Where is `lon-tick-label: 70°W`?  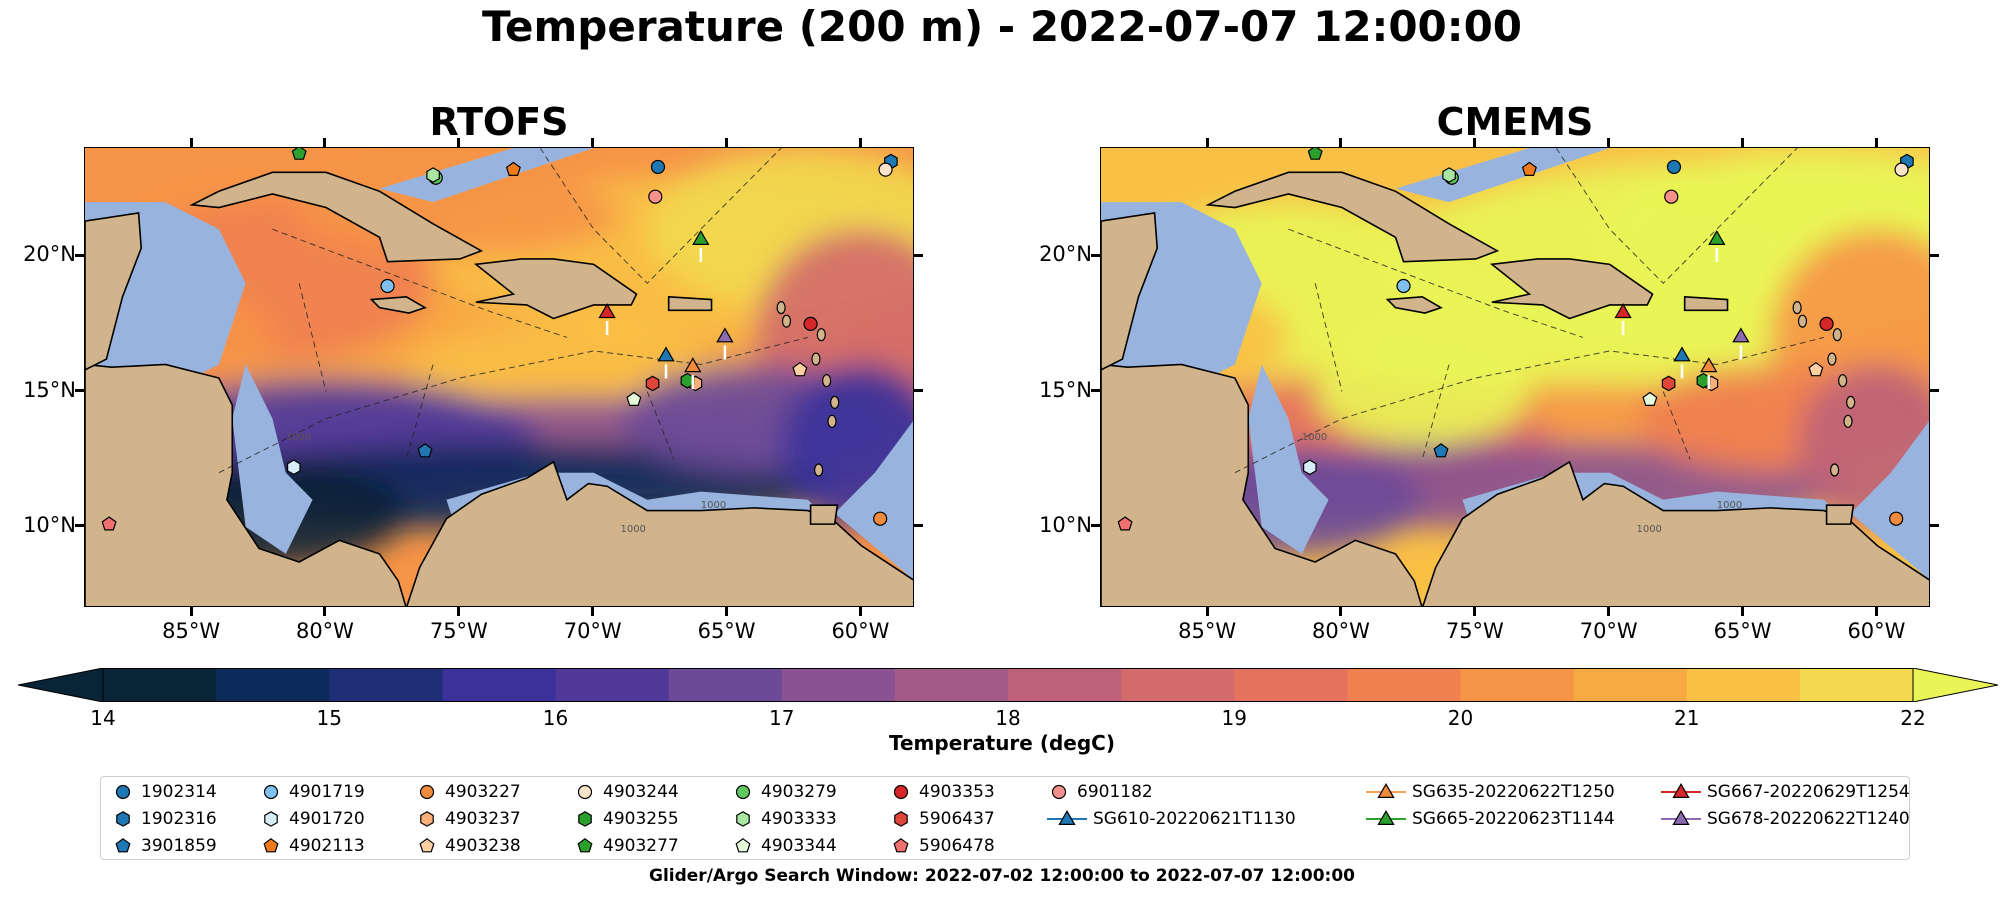
lon-tick-label: 70°W is located at coordinates (592, 631).